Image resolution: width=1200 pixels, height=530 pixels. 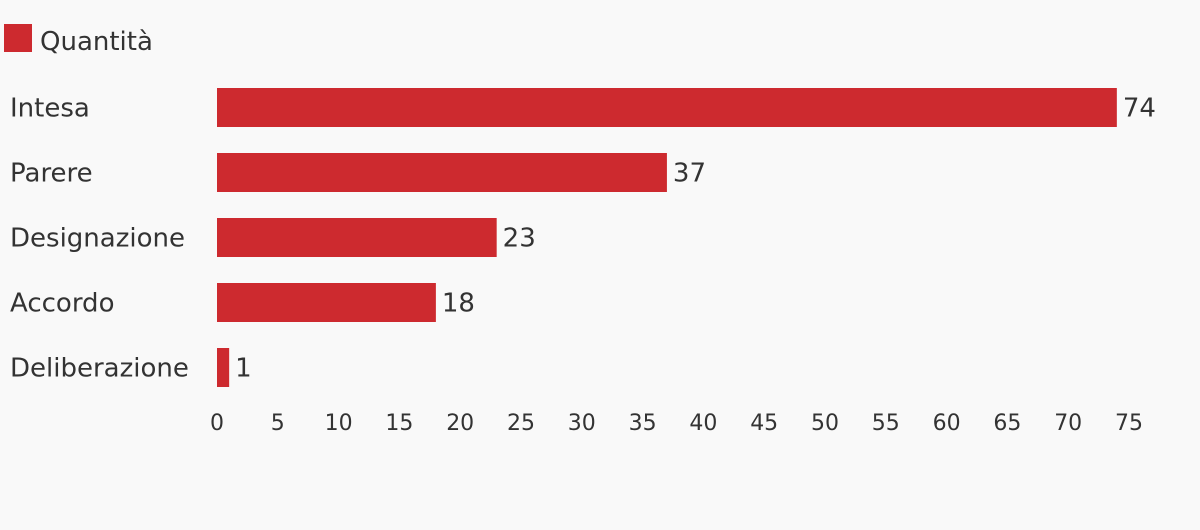 I want to click on x-tick-label: 25, so click(x=521, y=423).